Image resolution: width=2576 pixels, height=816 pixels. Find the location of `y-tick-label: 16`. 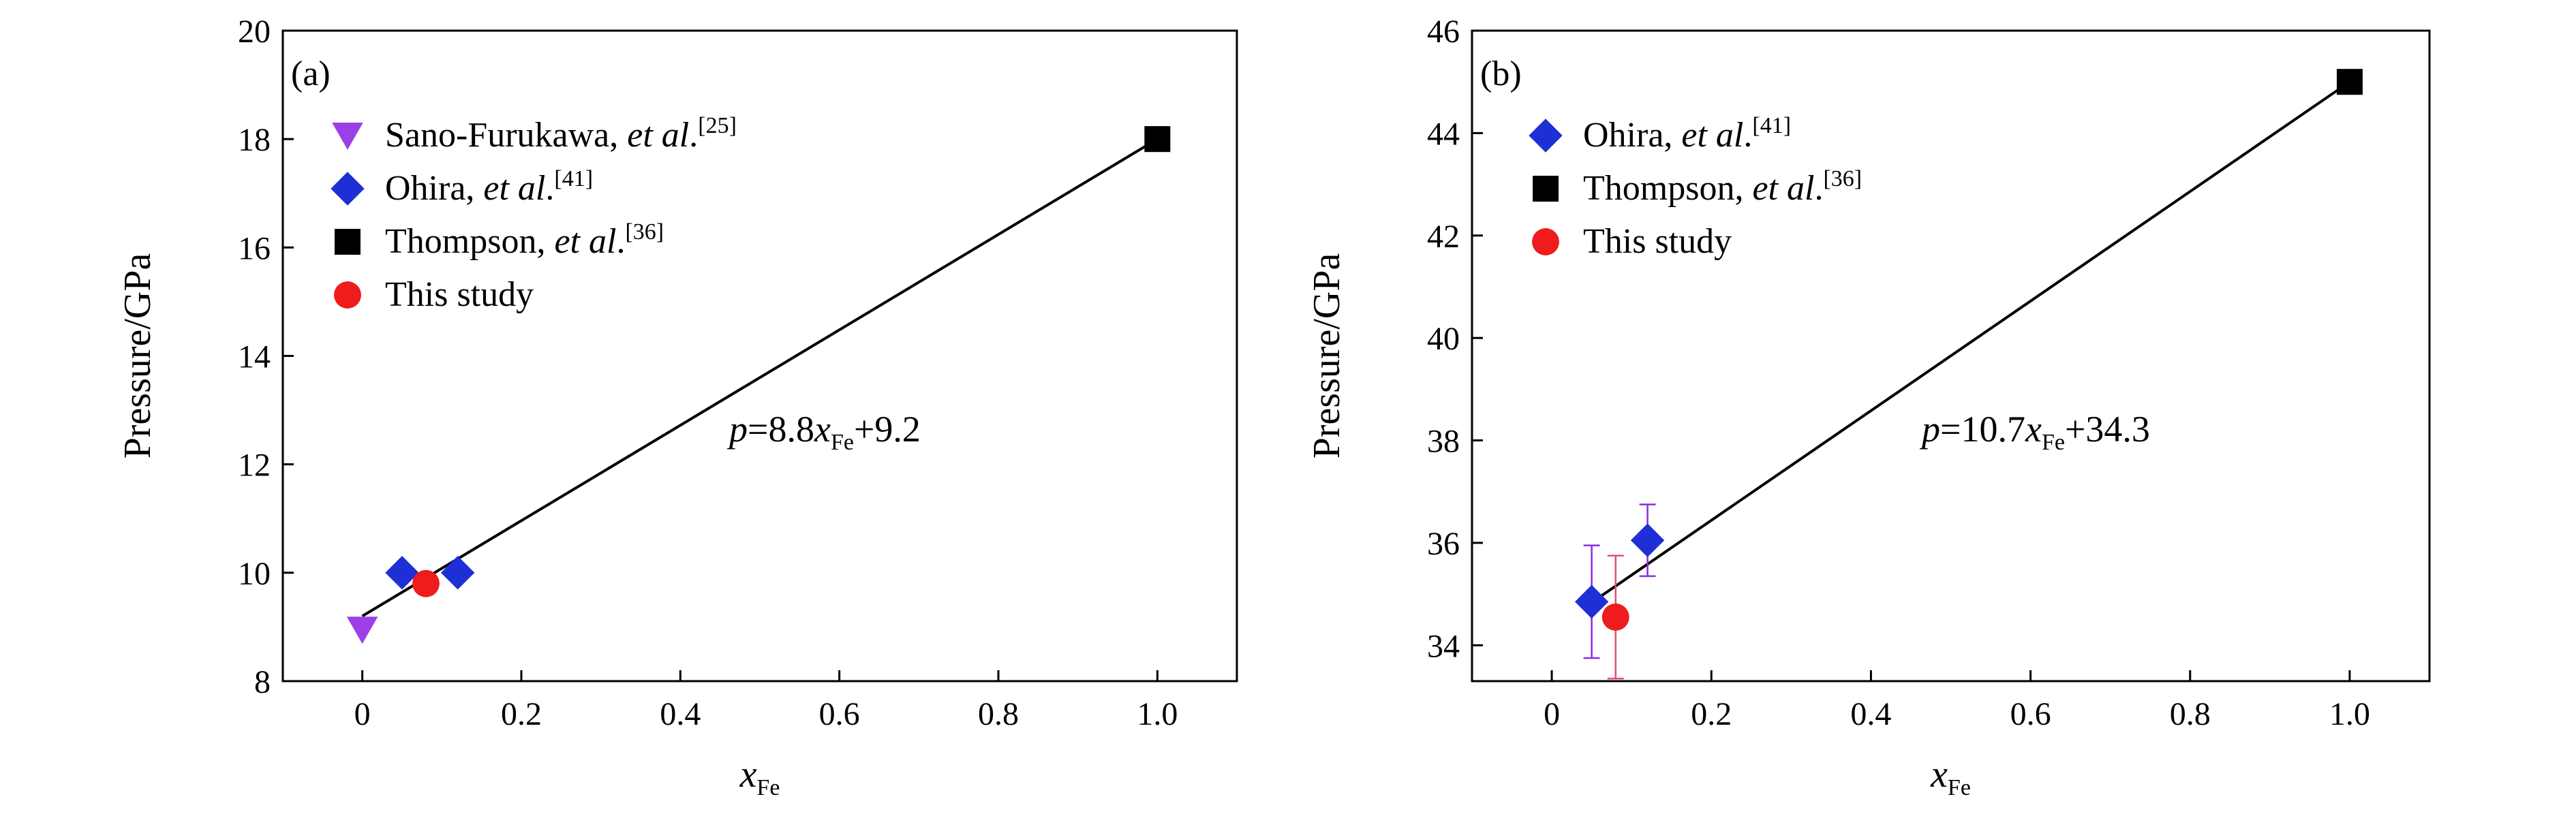

y-tick-label: 16 is located at coordinates (254, 248).